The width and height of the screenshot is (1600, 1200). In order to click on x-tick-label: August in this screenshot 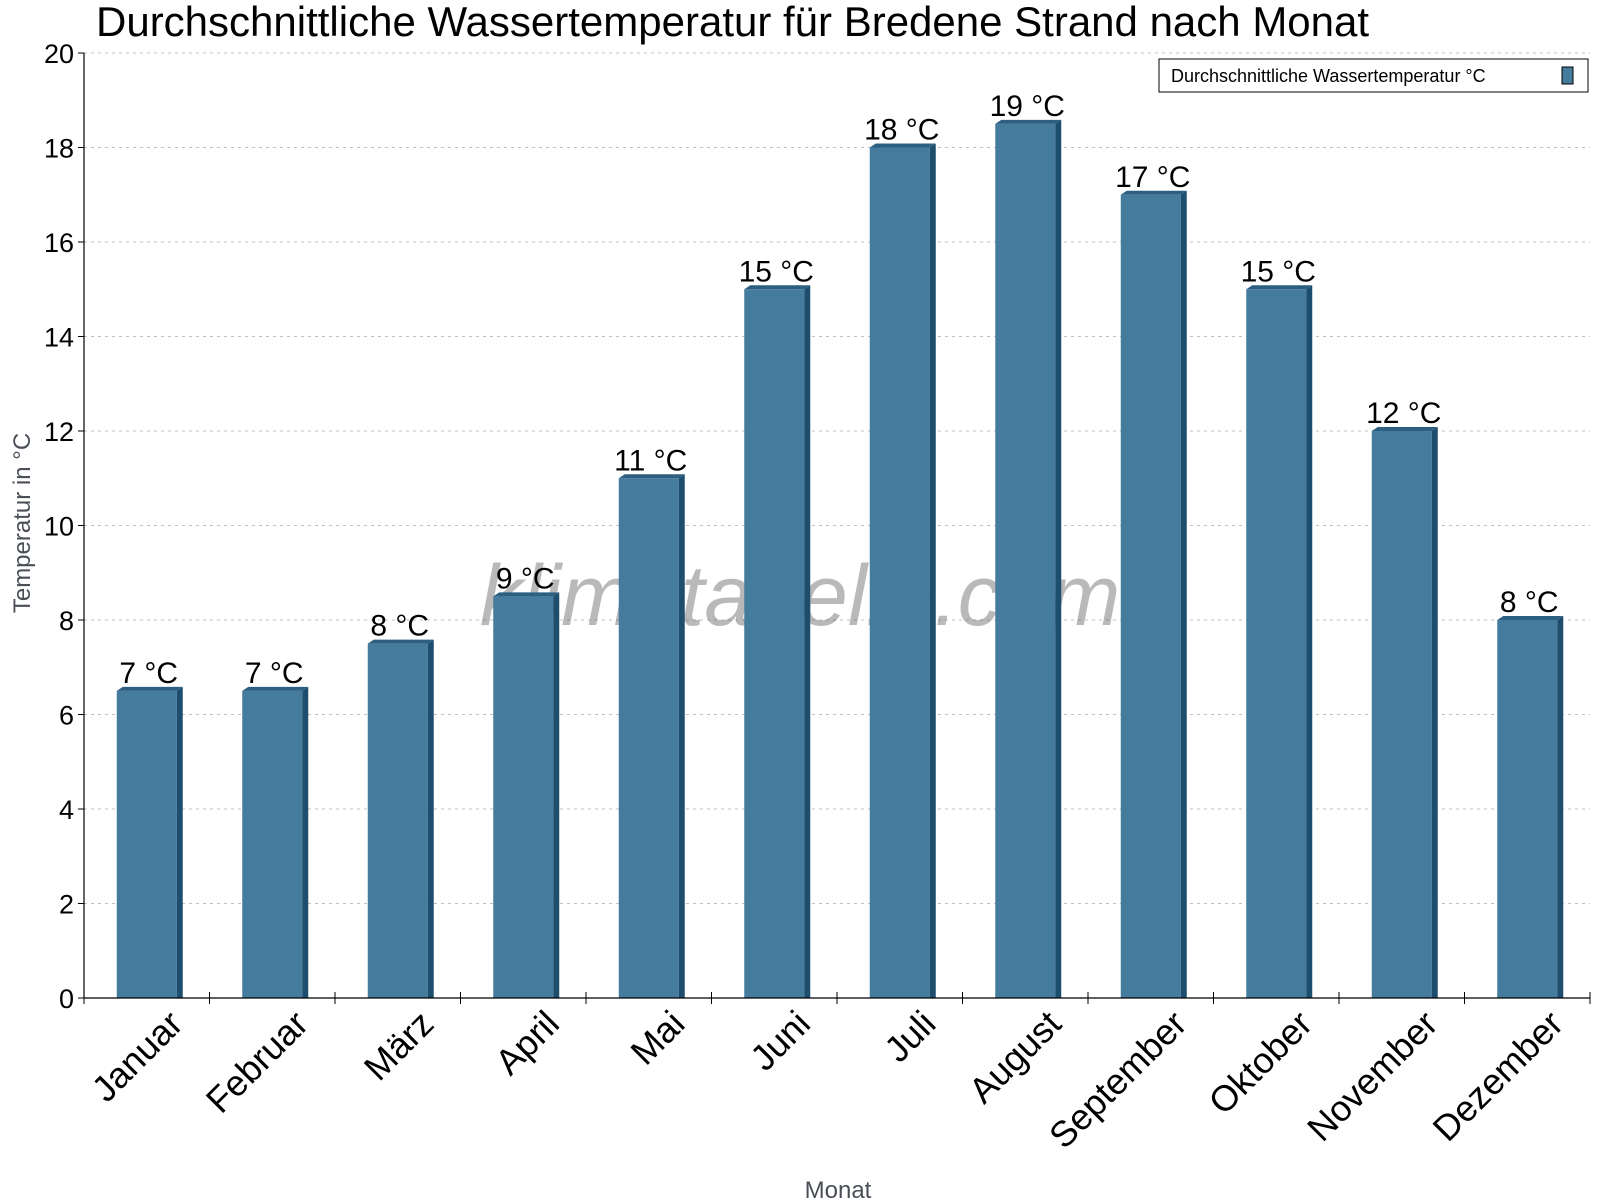, I will do `click(1015, 1057)`.